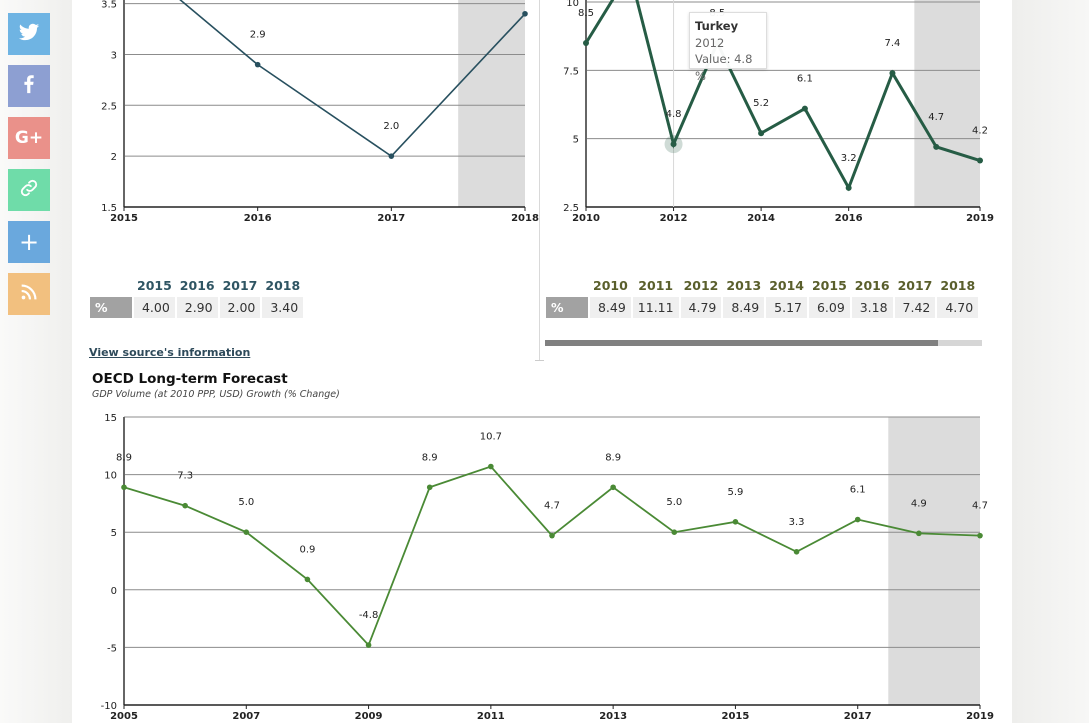  Describe the element at coordinates (110, 476) in the screenshot. I see `y-tick-label: 10` at that location.